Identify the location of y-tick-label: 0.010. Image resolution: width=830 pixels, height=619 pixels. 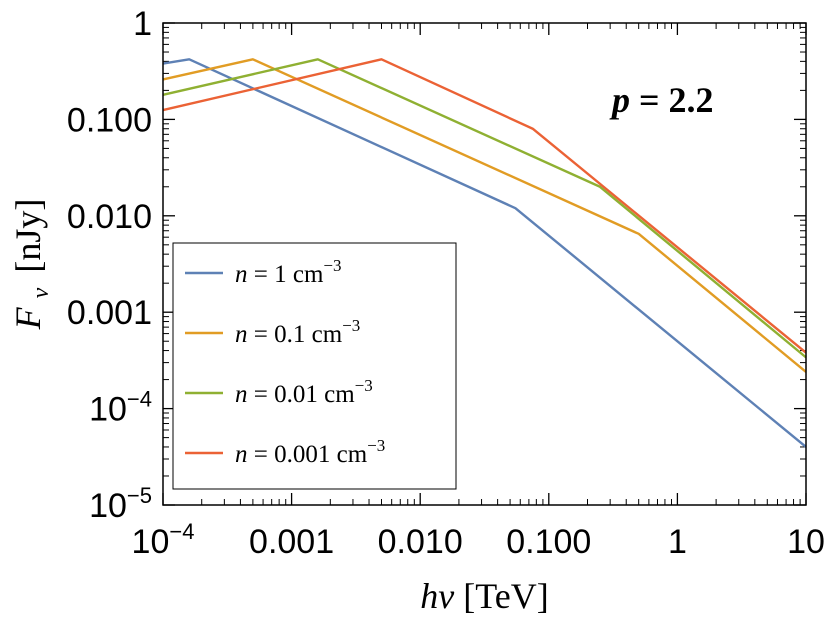
(109, 217).